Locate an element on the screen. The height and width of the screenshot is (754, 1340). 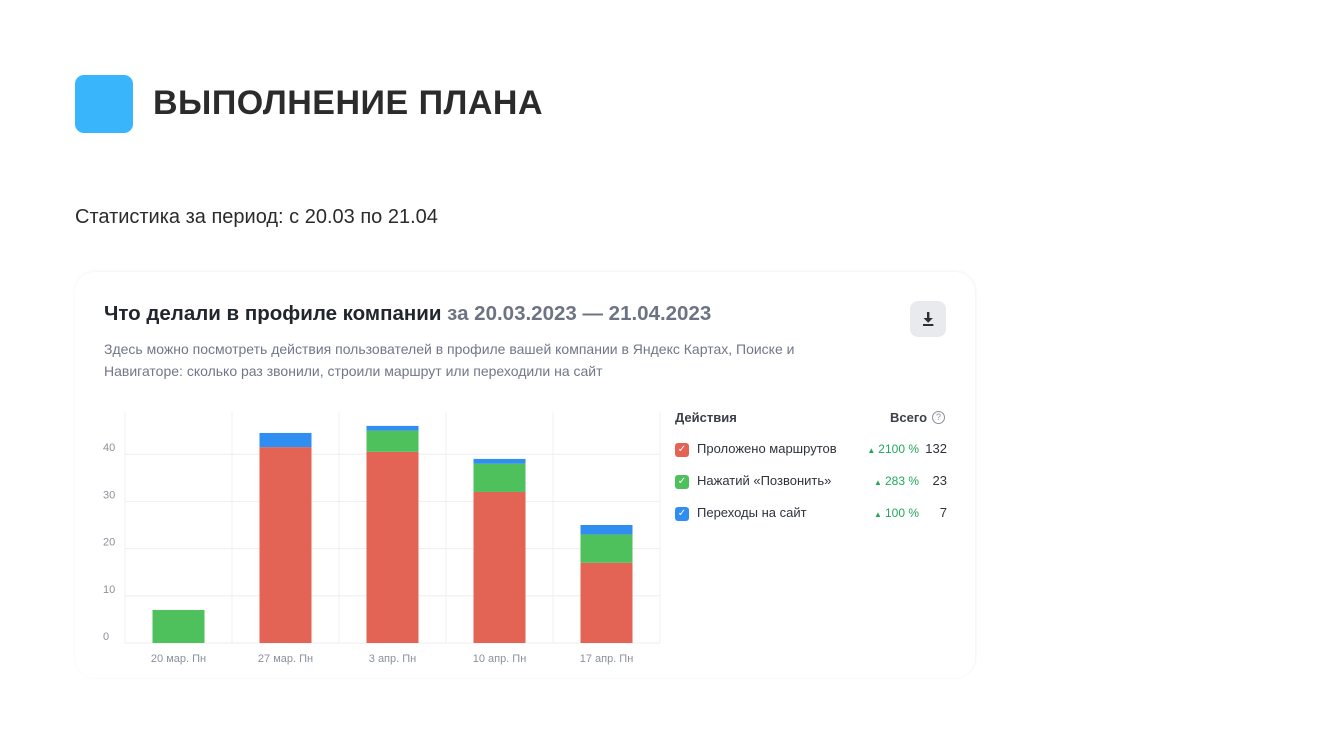
download-button is located at coordinates (928, 319).